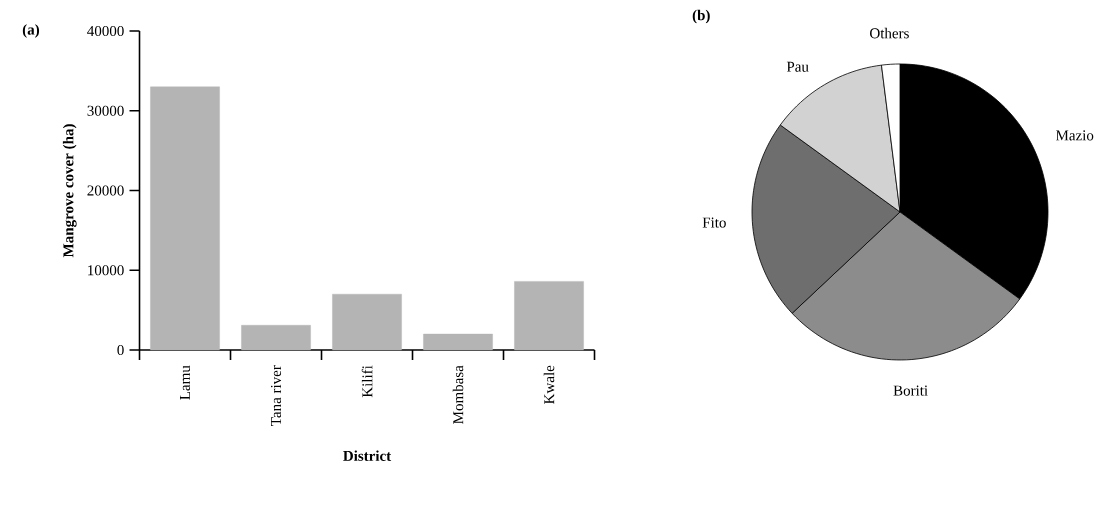  I want to click on x-tick-label: Tana river, so click(276, 395).